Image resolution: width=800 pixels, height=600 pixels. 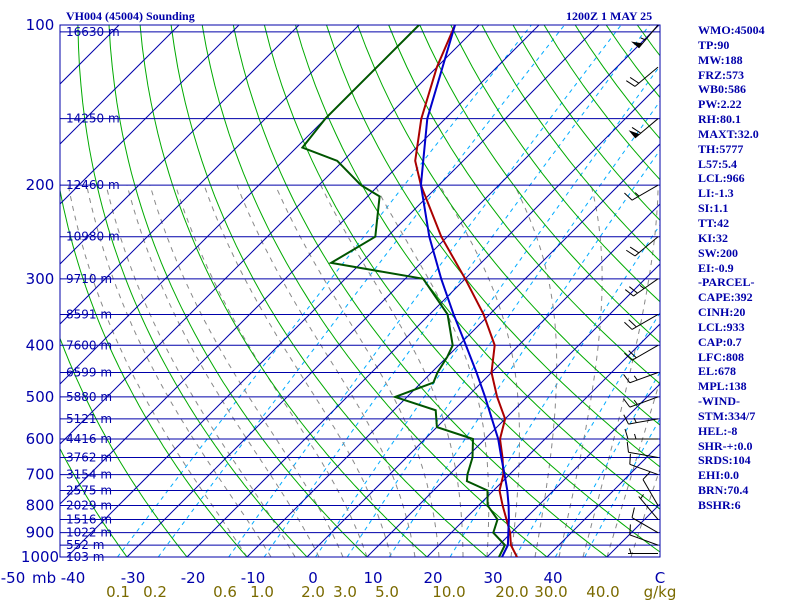 I want to click on height-label: 12460 m, so click(x=93, y=185).